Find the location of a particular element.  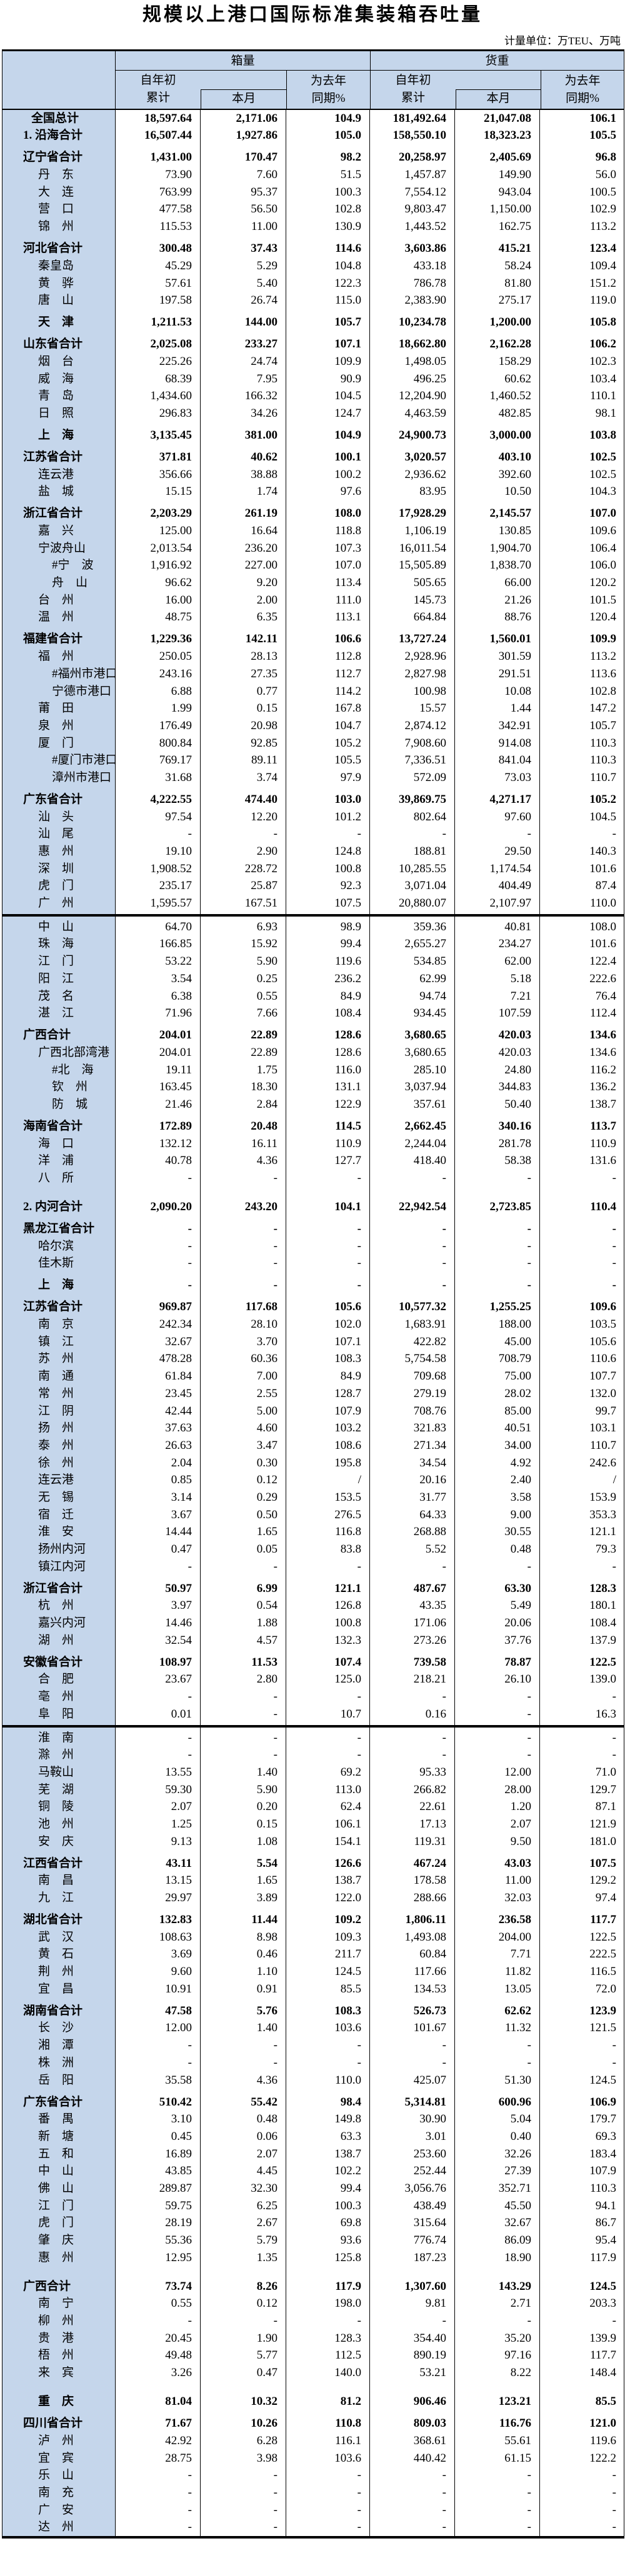

value-cell: 2,874.12 is located at coordinates (412, 726).